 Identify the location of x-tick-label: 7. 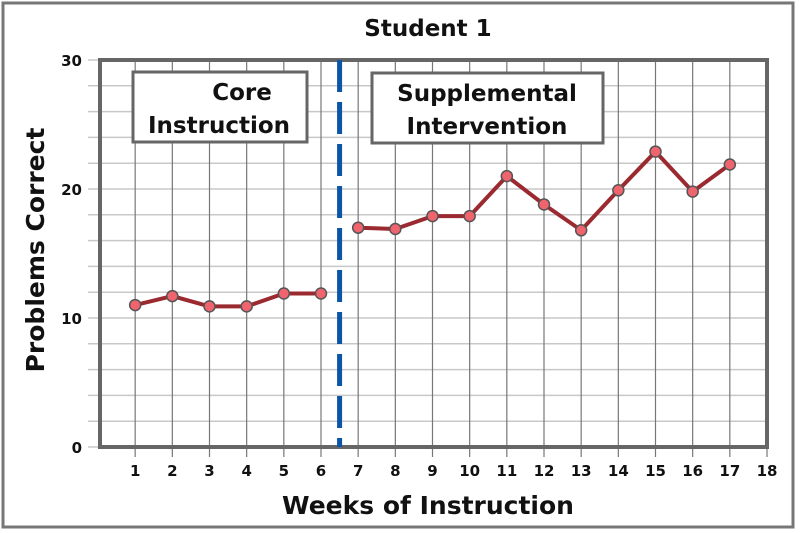
(358, 471).